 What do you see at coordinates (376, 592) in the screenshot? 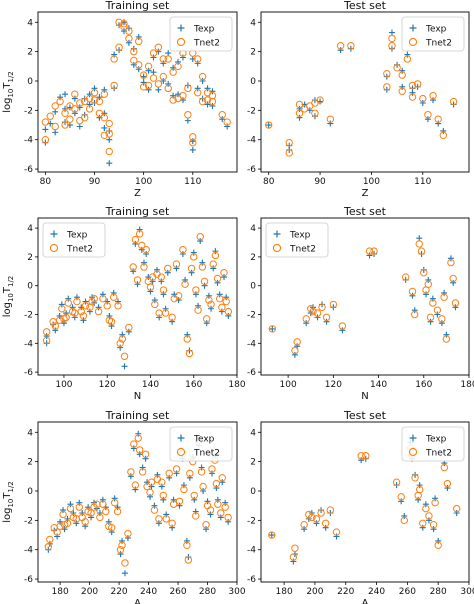
I see `x-tick-label: 240` at bounding box center [376, 592].